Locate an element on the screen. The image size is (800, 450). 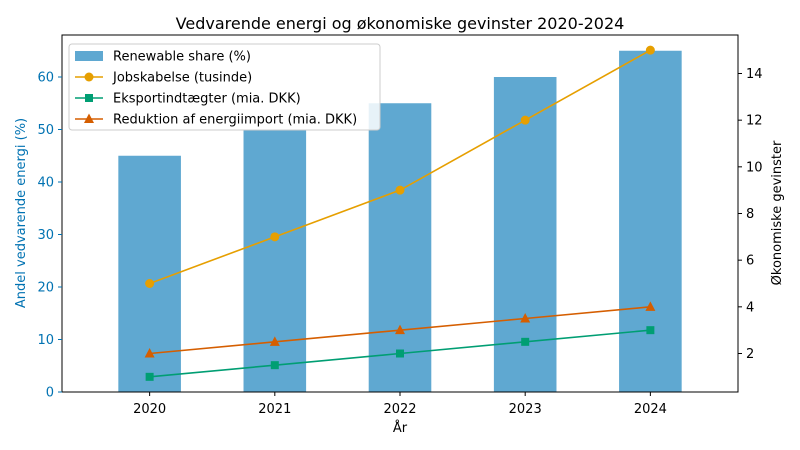
legend-label: Eksportindtægter (mia. DKK) is located at coordinates (207, 99).